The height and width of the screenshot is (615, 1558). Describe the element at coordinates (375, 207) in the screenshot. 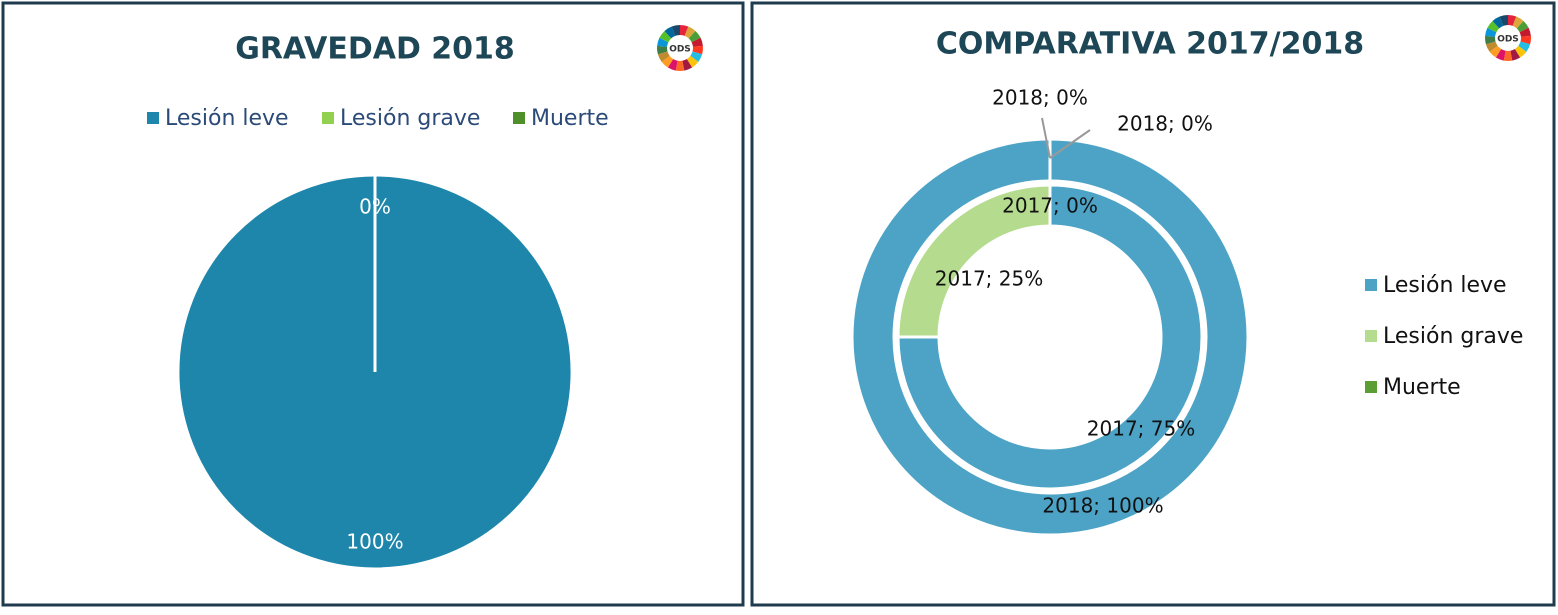

I see `data-label: 0%` at that location.